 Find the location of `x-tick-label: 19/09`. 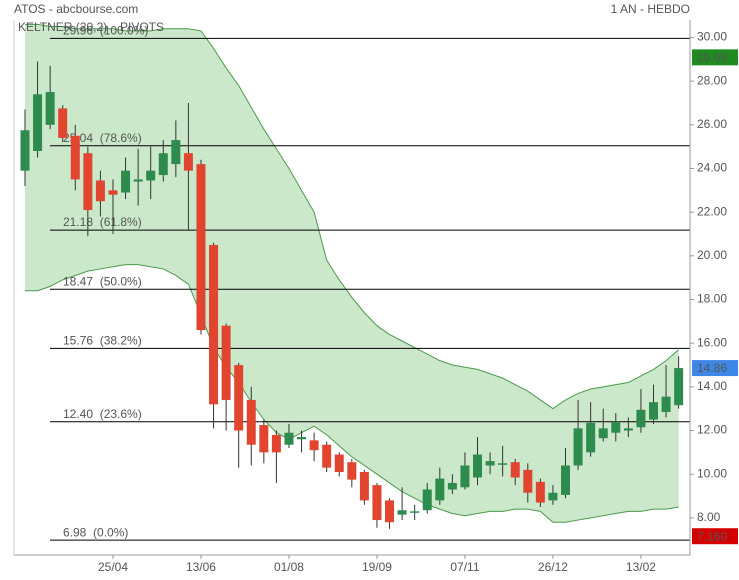

x-tick-label: 19/09 is located at coordinates (377, 567).